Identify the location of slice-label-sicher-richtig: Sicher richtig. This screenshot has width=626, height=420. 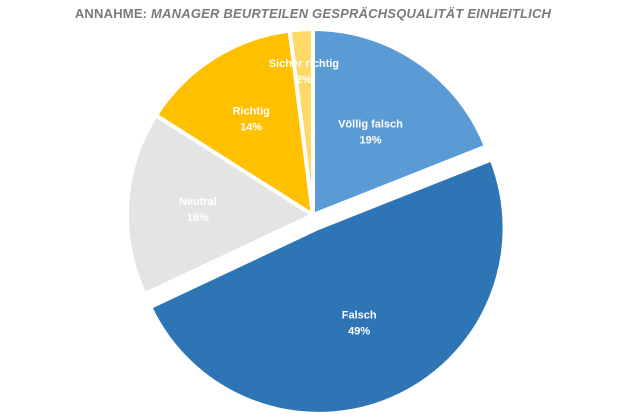
(304, 64).